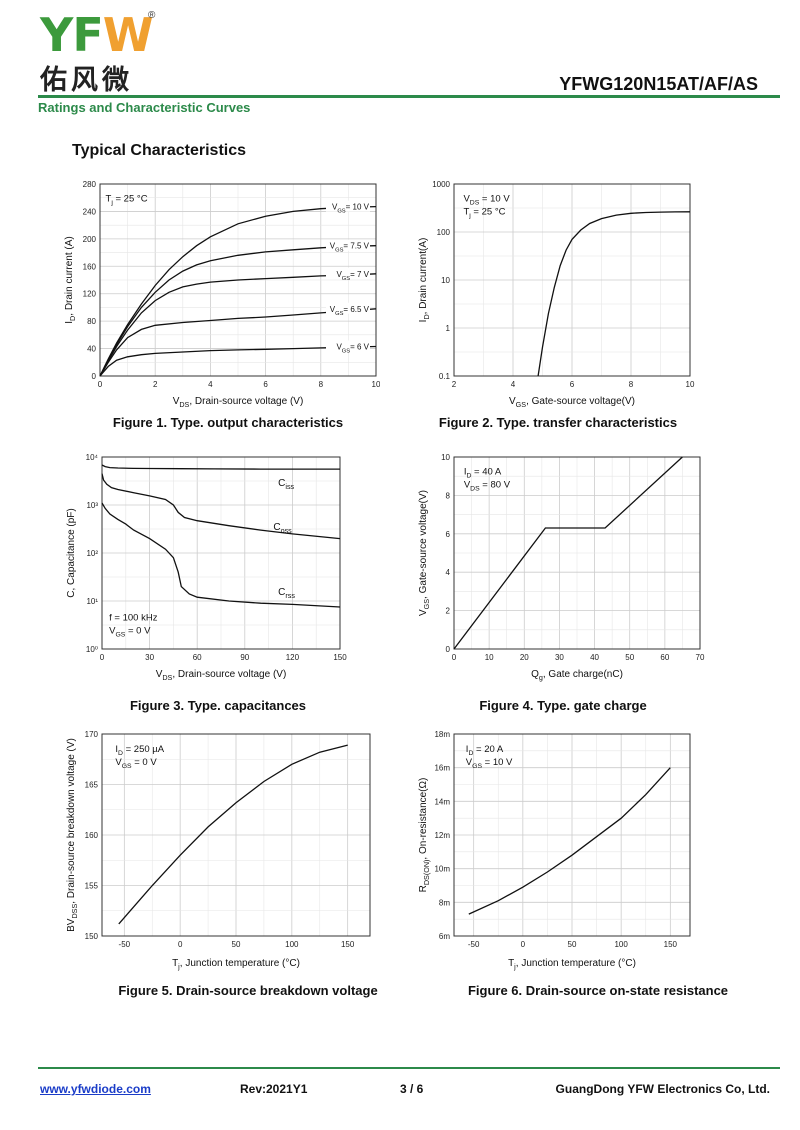  Describe the element at coordinates (409, 1068) in the screenshot. I see `footer-divider` at that location.